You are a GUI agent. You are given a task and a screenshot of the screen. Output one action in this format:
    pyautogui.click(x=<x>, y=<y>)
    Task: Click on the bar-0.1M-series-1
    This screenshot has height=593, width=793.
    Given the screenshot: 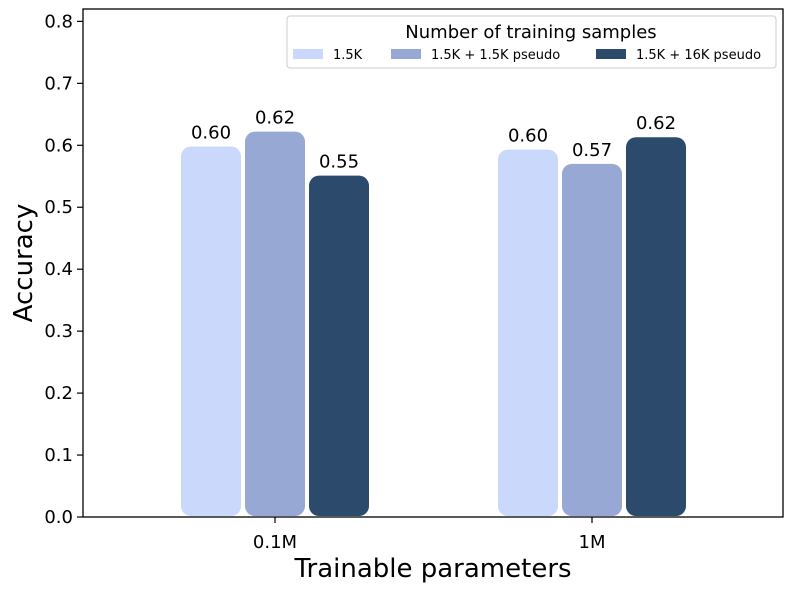 What is the action you would take?
    pyautogui.click(x=211, y=331)
    